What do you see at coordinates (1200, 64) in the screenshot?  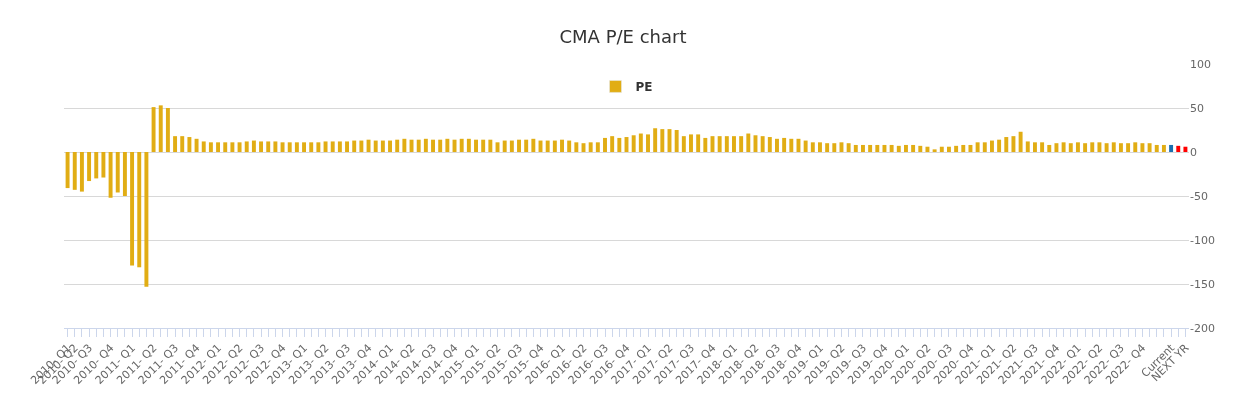 I see `y-tick-label: 100` at bounding box center [1200, 64].